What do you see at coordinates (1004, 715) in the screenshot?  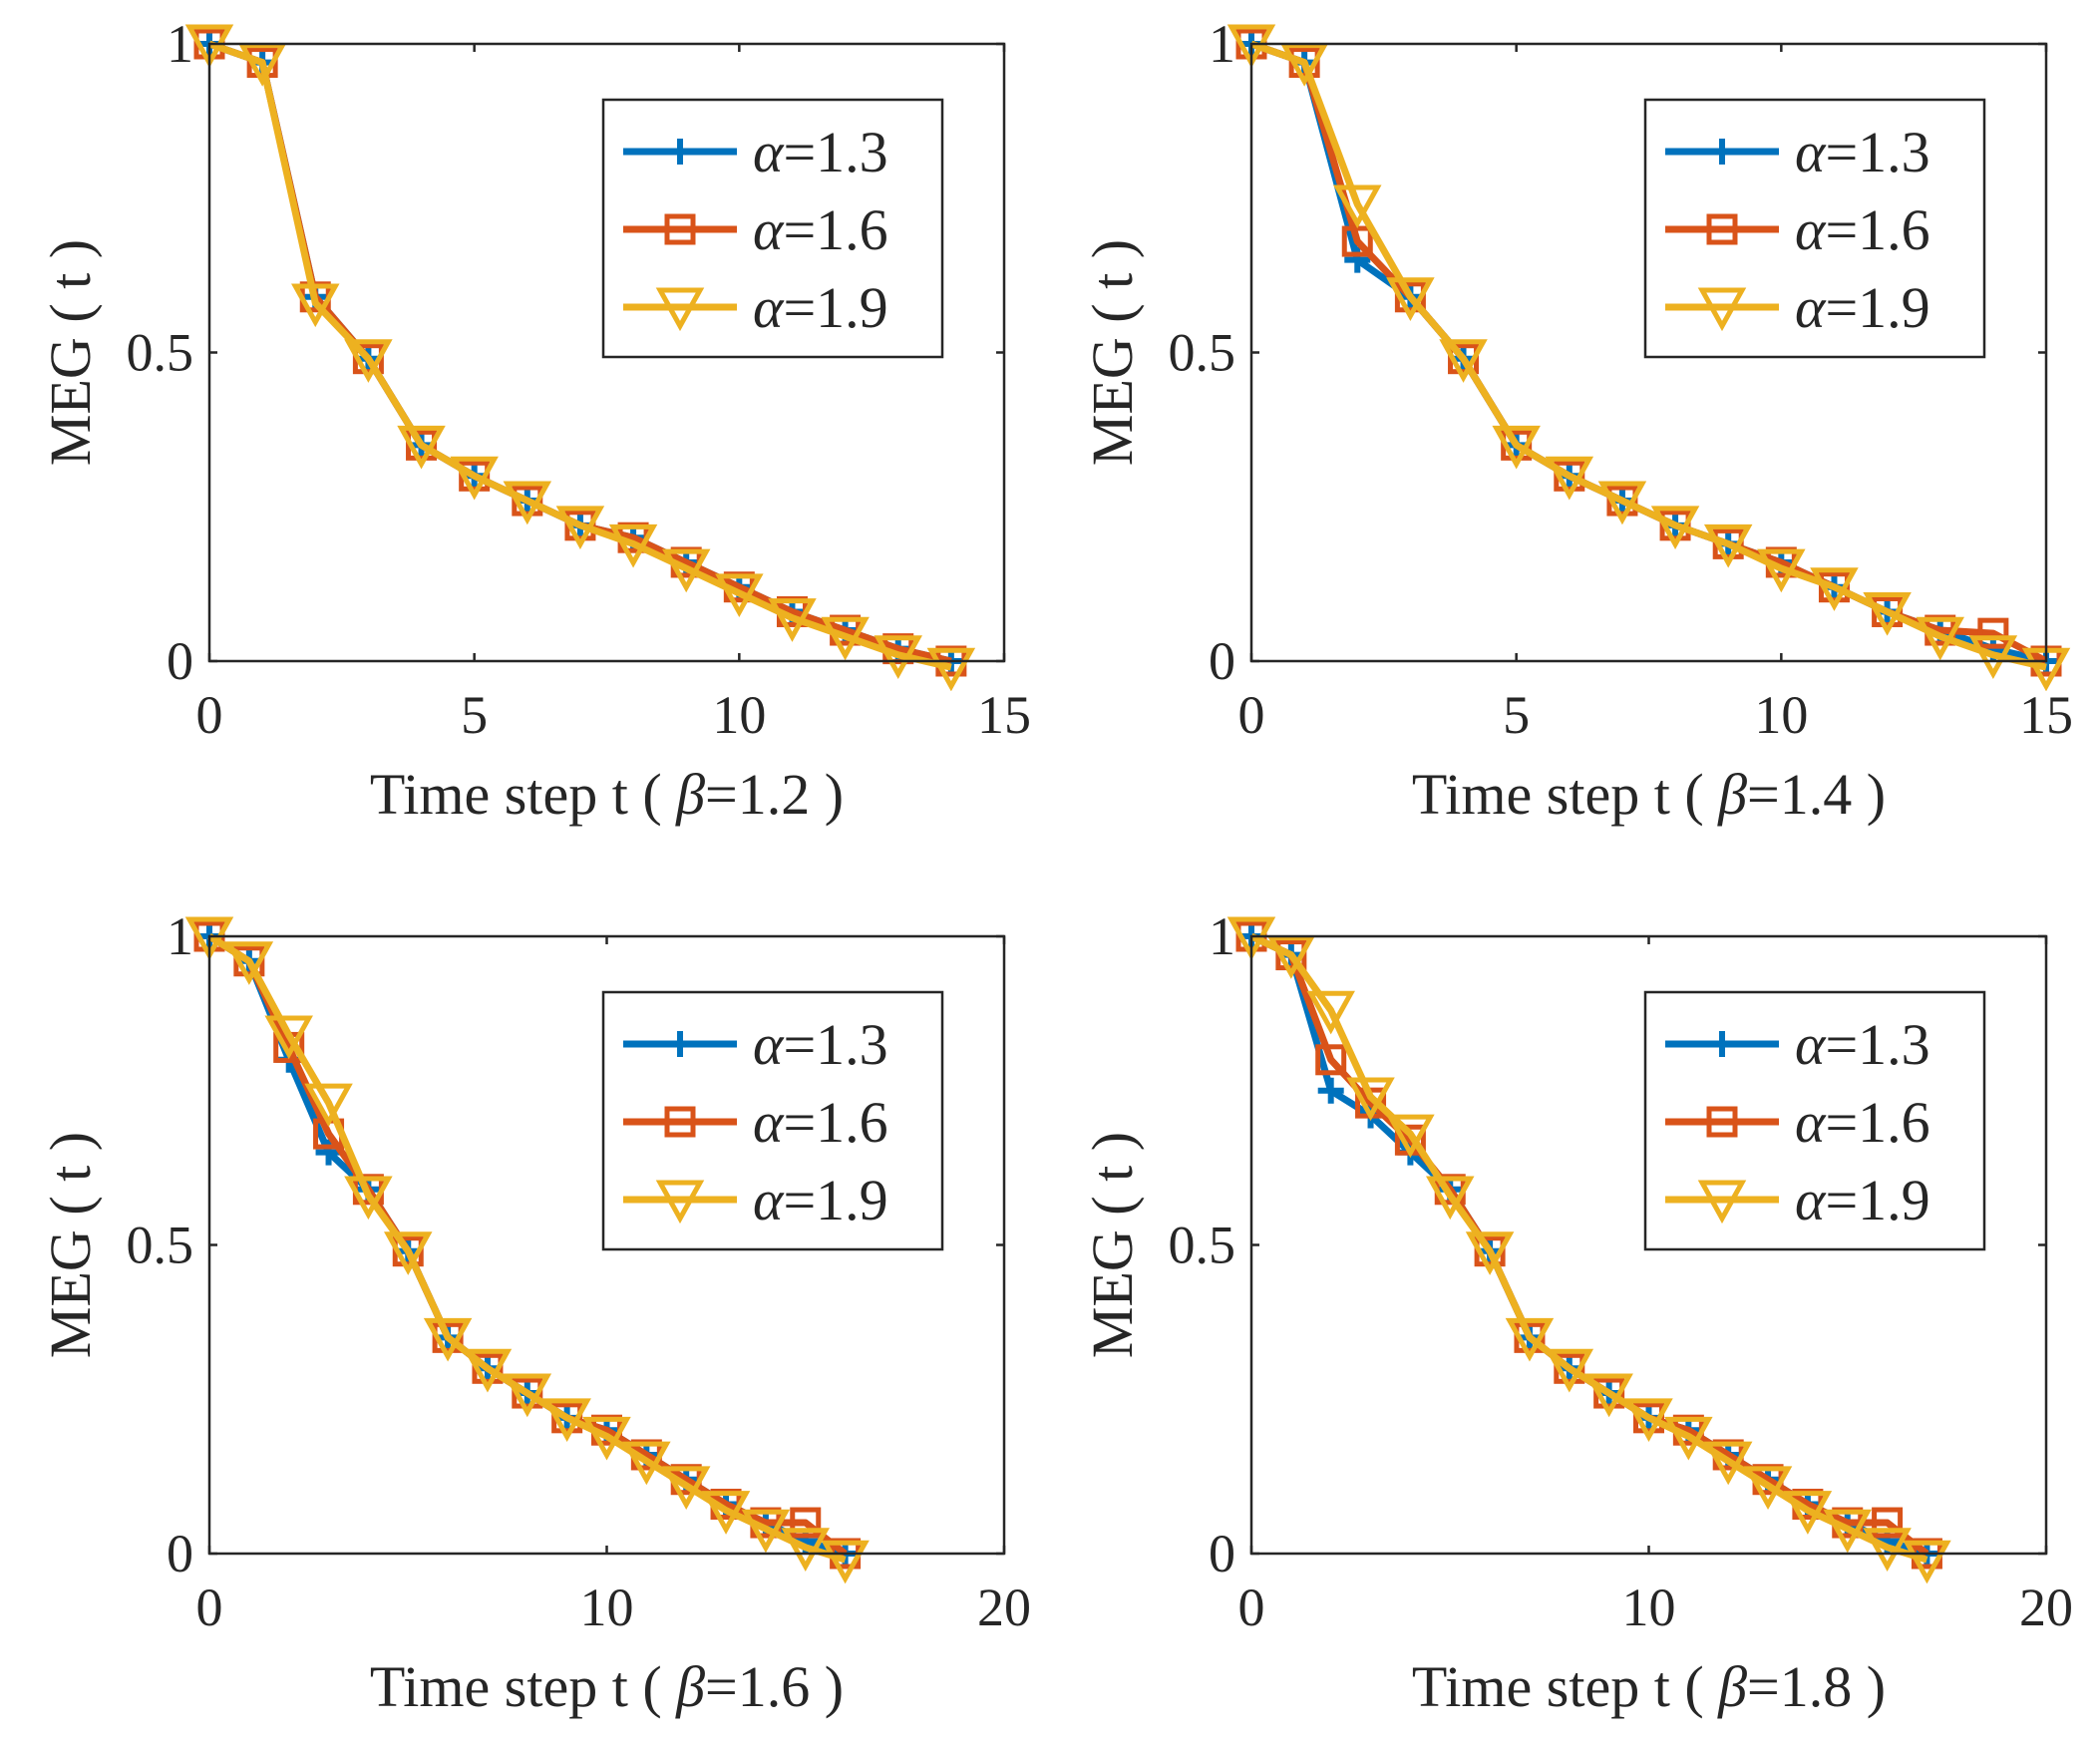 I see `x-tick-label: 15` at bounding box center [1004, 715].